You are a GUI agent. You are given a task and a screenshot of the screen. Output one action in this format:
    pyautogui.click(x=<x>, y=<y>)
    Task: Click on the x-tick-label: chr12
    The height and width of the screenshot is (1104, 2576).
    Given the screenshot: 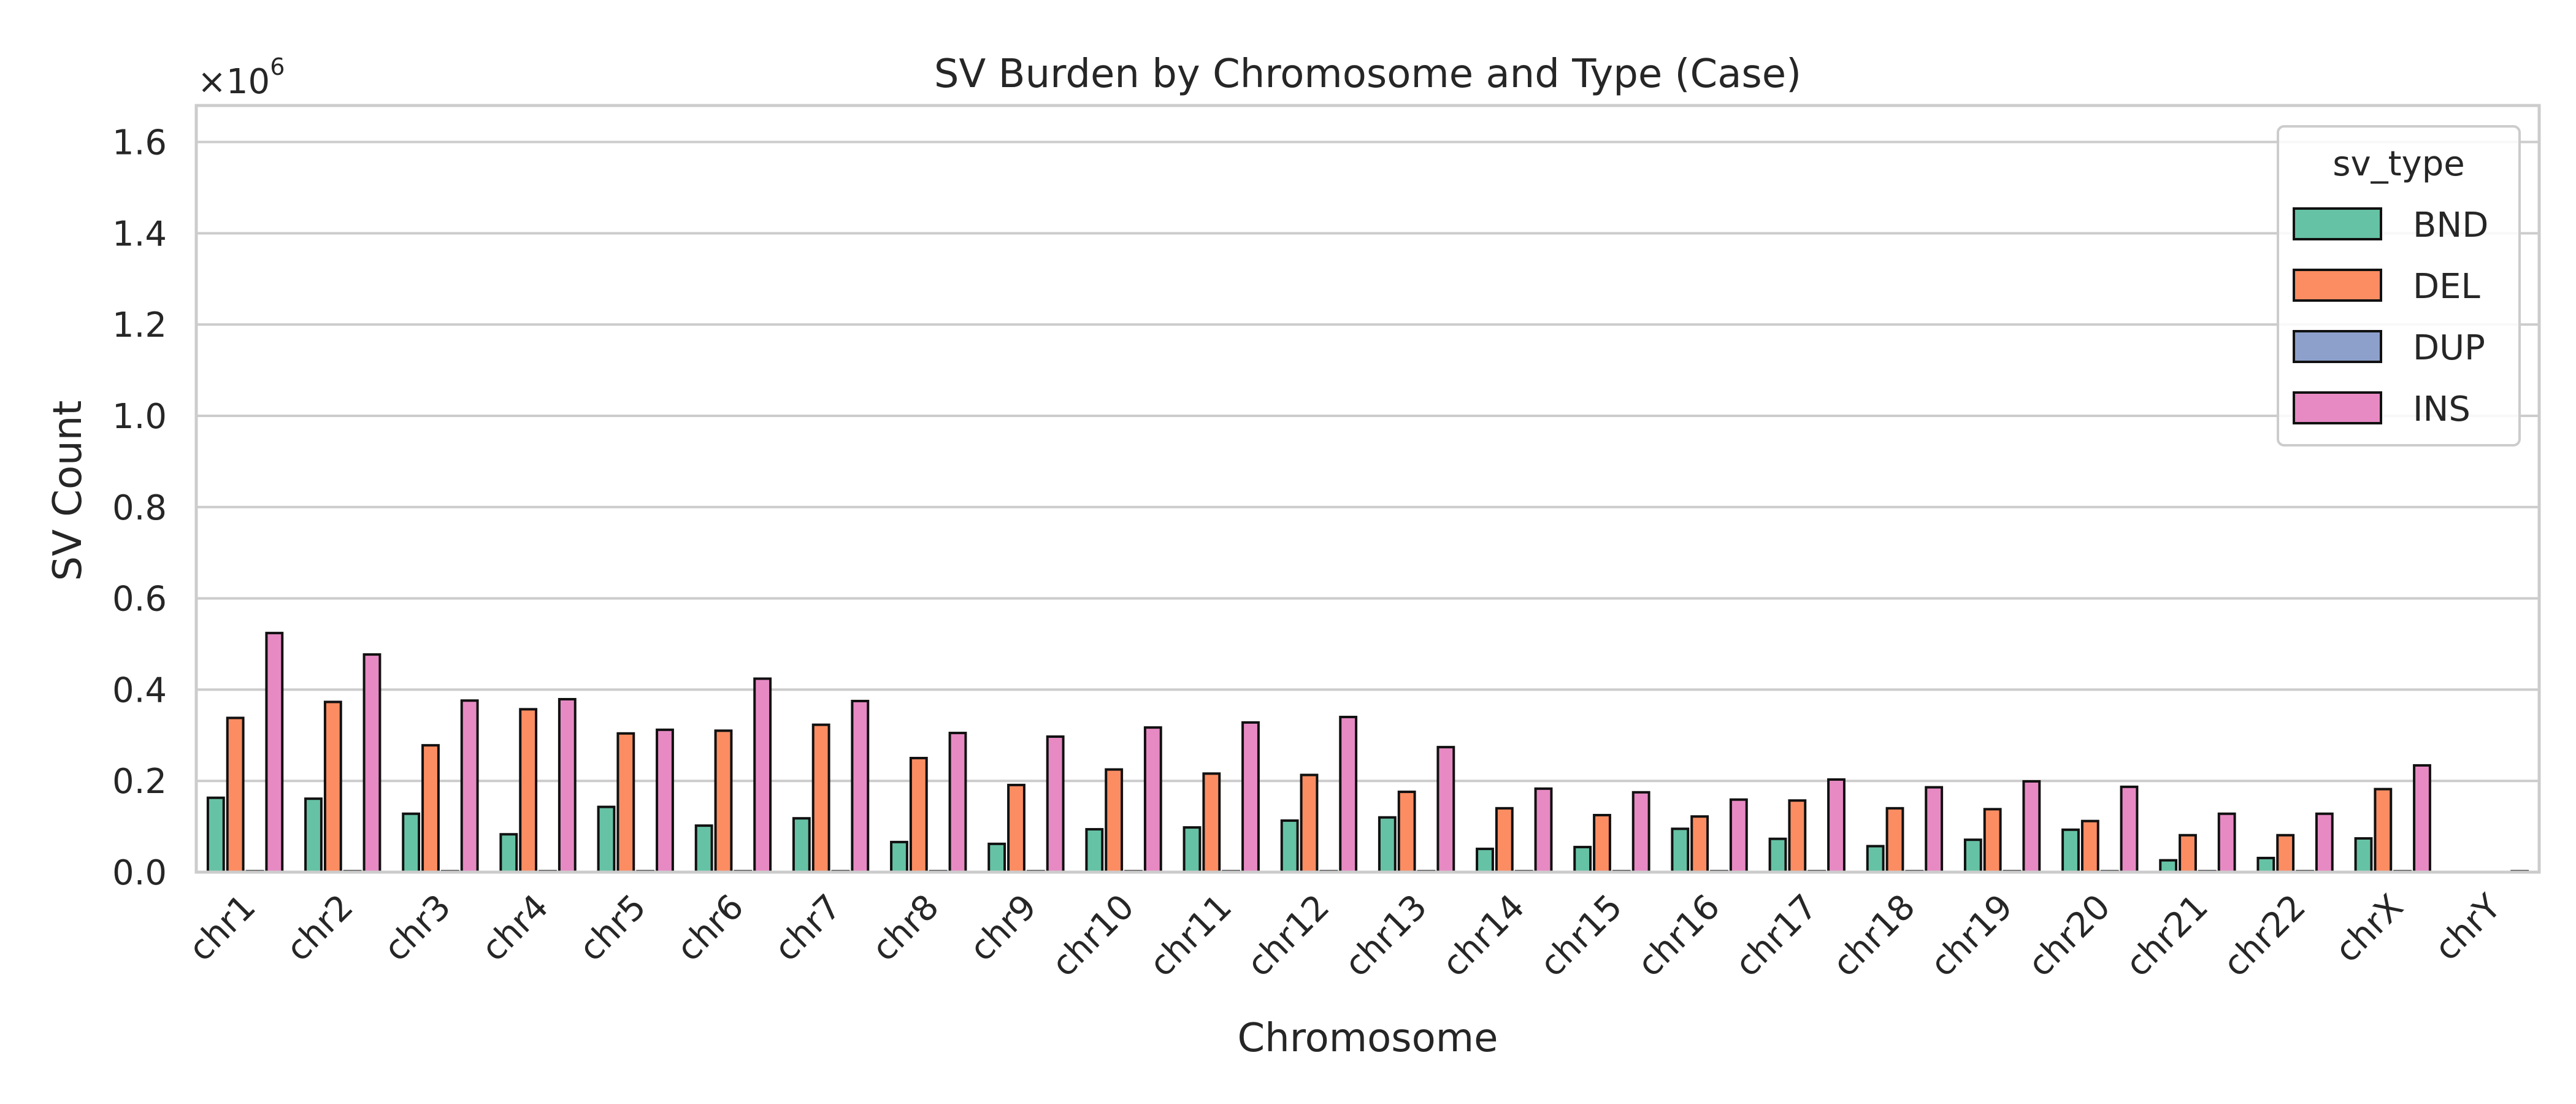 What is the action you would take?
    pyautogui.click(x=1288, y=935)
    